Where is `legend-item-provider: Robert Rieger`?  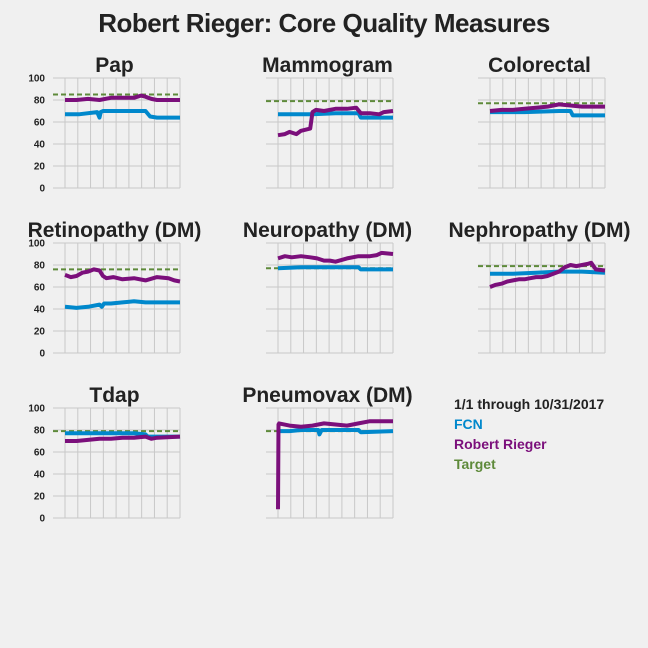 legend-item-provider: Robert Rieger is located at coordinates (500, 444).